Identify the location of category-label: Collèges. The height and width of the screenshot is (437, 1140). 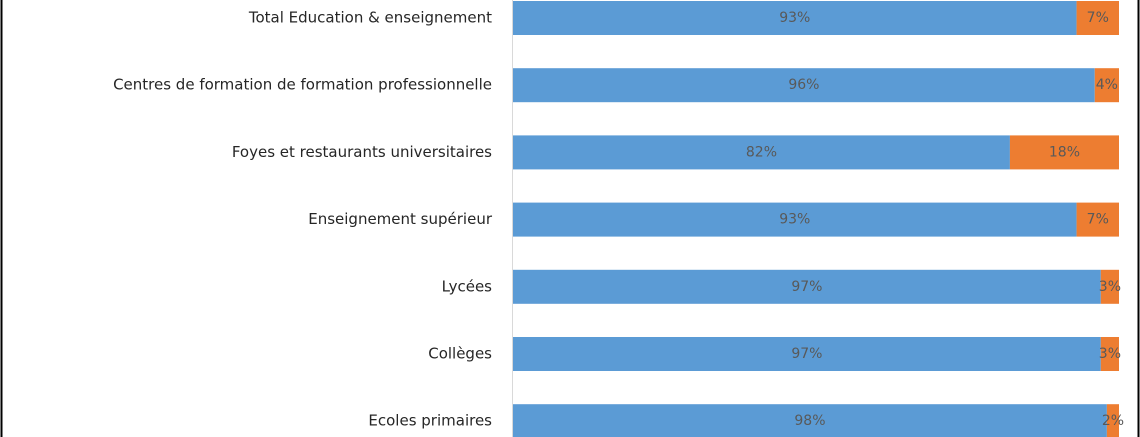
(460, 354).